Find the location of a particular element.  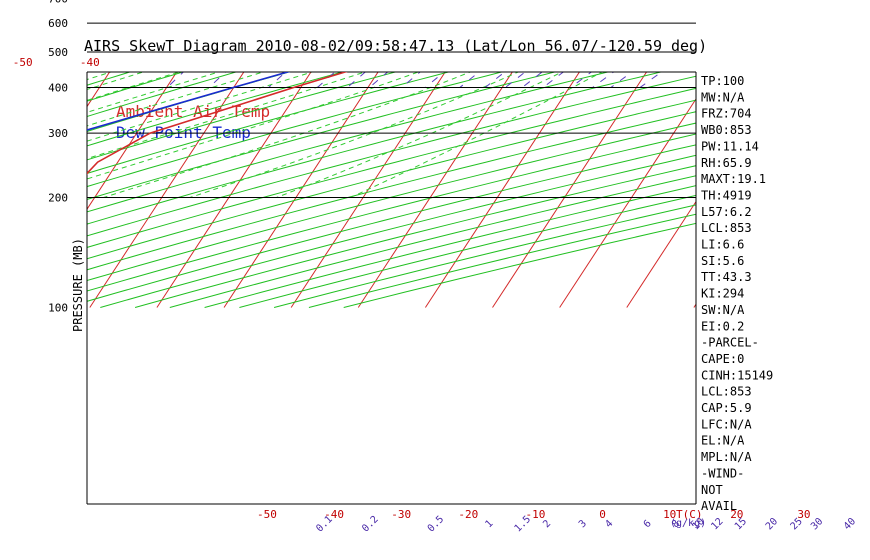

mixing-ratio-tick-label: 0.2 is located at coordinates (370, 524).